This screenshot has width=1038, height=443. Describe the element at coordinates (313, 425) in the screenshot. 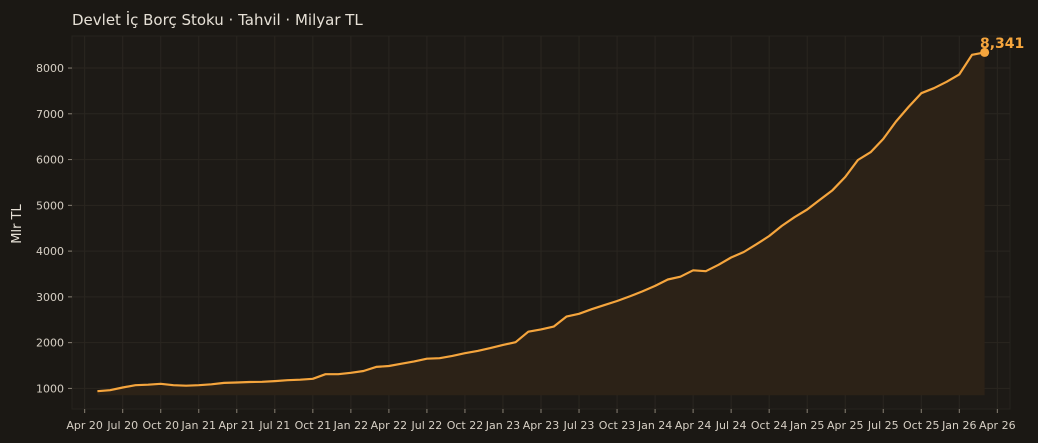

I see `x-tick-label: Oct 21` at that location.